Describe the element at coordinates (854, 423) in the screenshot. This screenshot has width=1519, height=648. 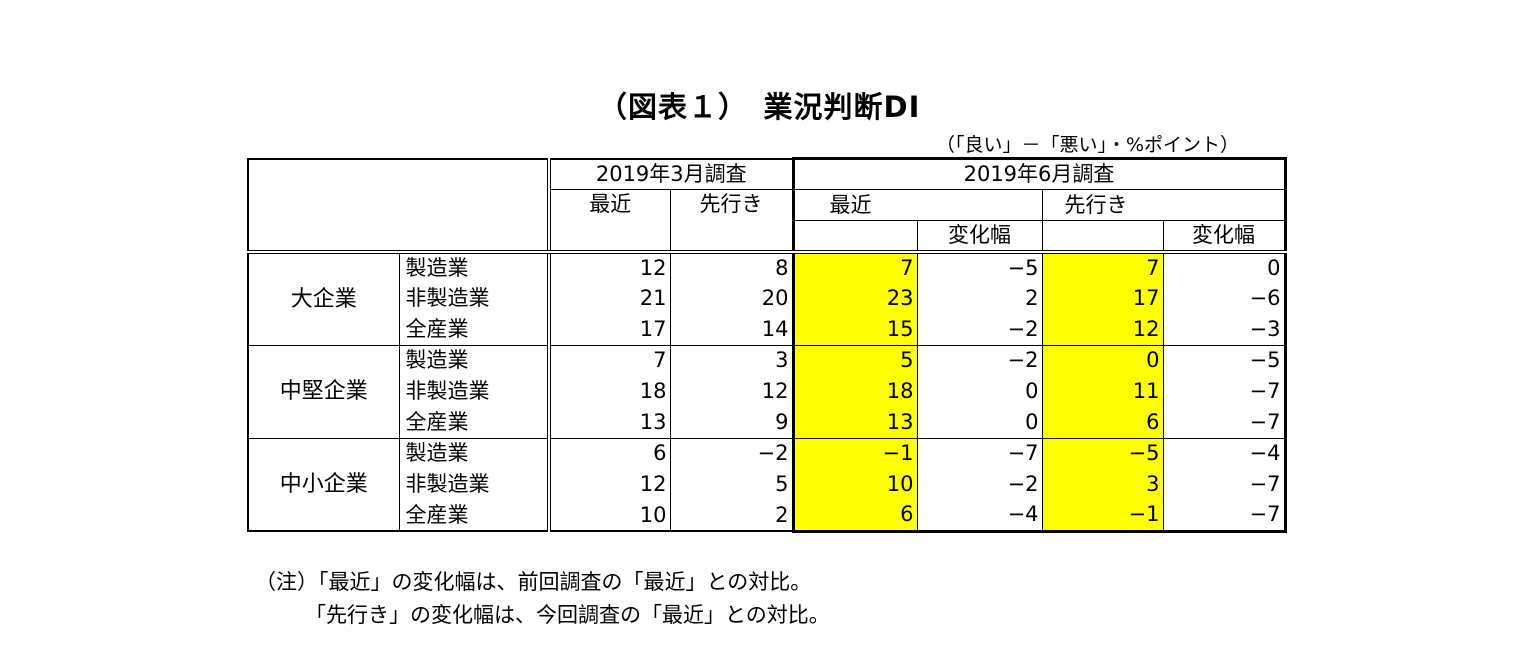
I see `jun-recent-cell: 13` at that location.